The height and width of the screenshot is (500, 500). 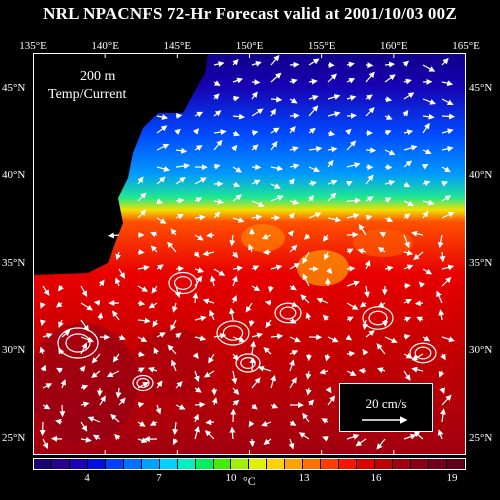 What do you see at coordinates (383, 243) in the screenshot?
I see `warm-eddy` at bounding box center [383, 243].